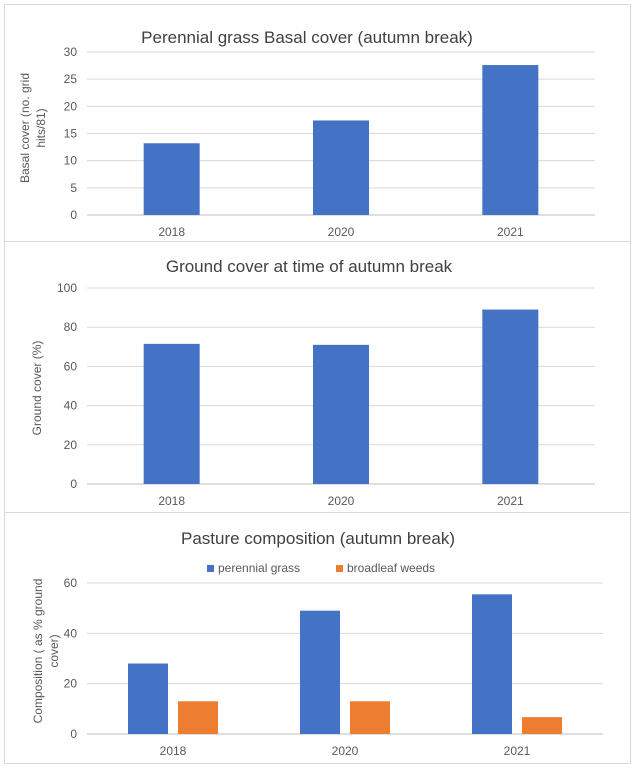 This screenshot has width=636, height=768. Describe the element at coordinates (198, 717) in the screenshot. I see `bar-broadleaf-weeds-2018` at that location.